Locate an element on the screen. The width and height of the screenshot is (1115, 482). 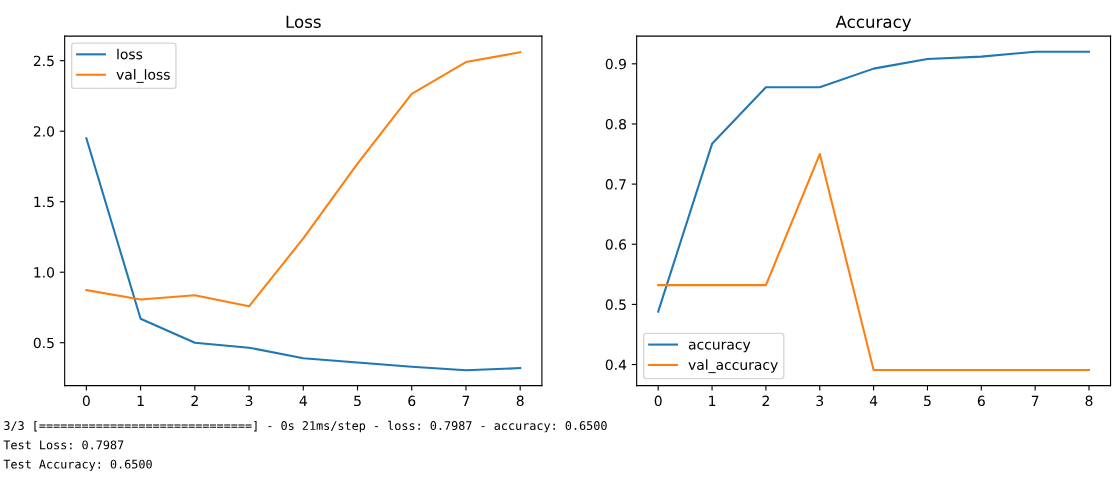
y-tick-label: 2.5 is located at coordinates (43, 61).